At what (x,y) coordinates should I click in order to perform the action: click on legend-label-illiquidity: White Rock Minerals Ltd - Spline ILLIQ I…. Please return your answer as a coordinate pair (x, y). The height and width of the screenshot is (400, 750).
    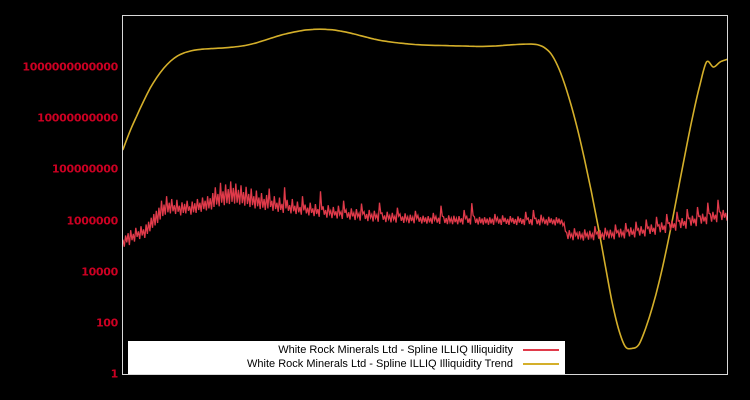
    Looking at the image, I should click on (395, 350).